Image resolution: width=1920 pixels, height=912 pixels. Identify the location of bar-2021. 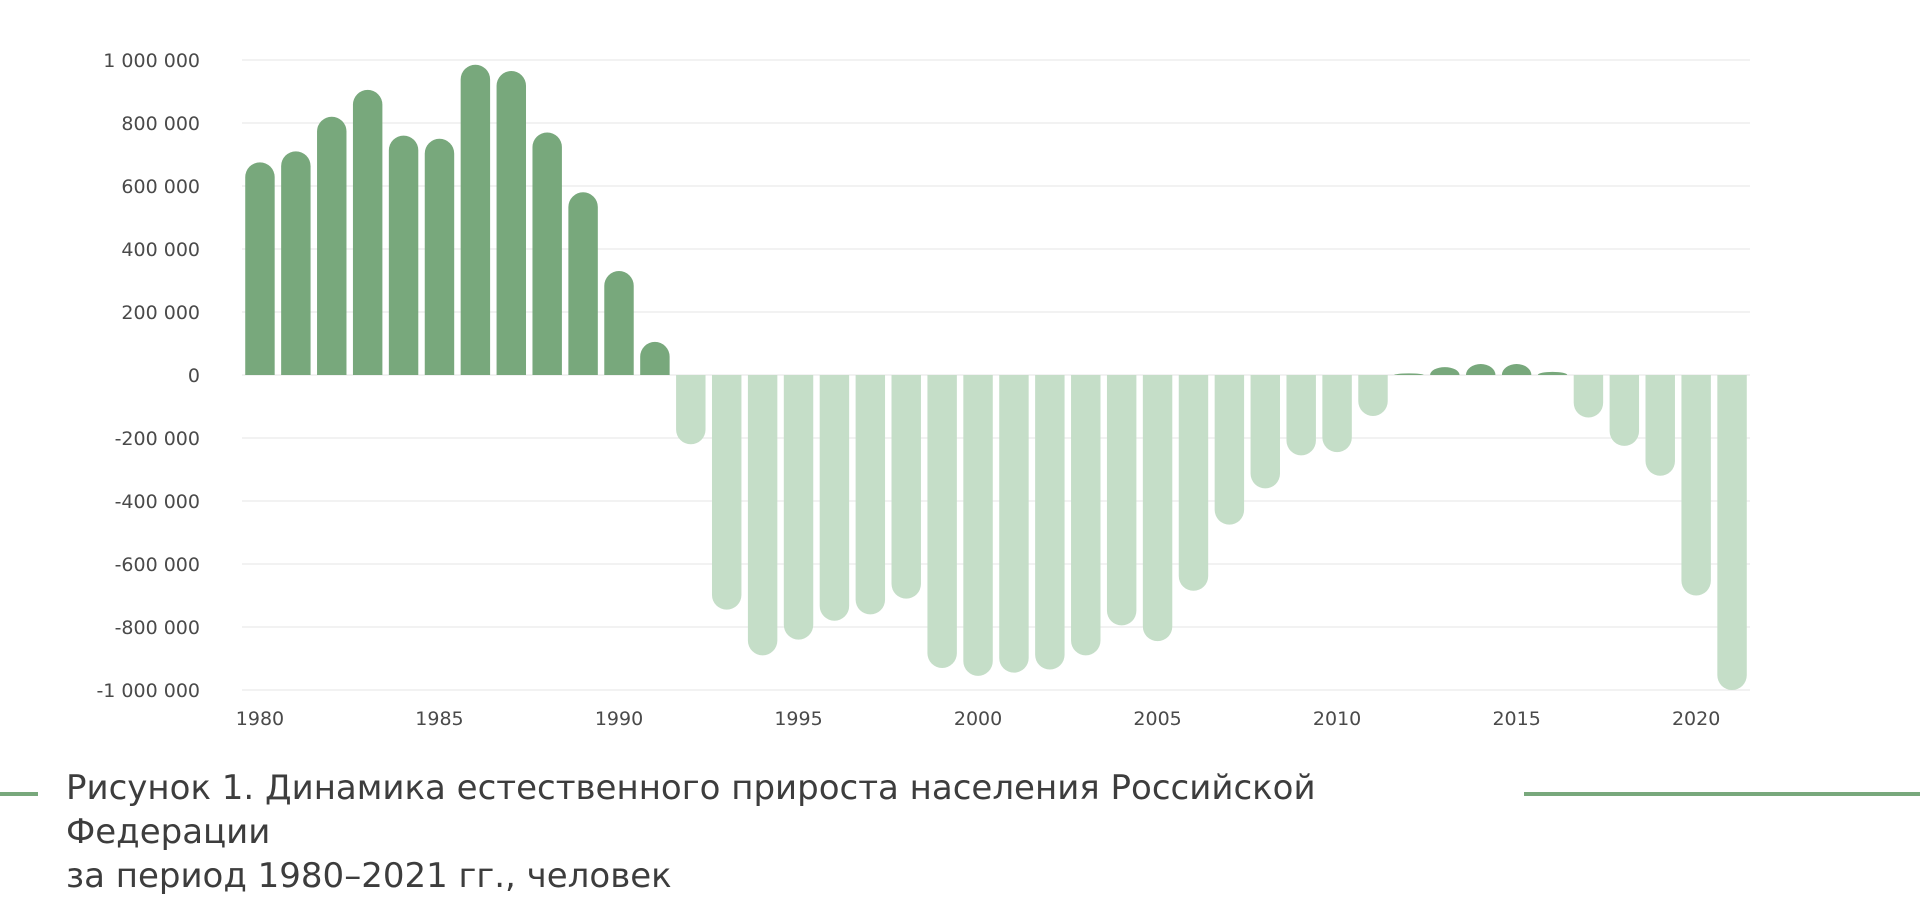
(1732, 532).